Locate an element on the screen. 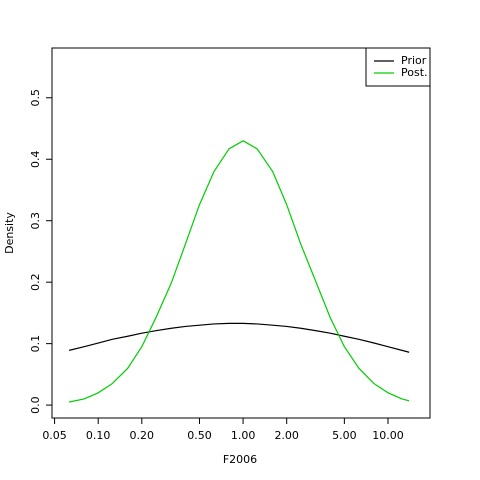 The image size is (480, 480). x-tick-label: 0.10 is located at coordinates (98, 435).